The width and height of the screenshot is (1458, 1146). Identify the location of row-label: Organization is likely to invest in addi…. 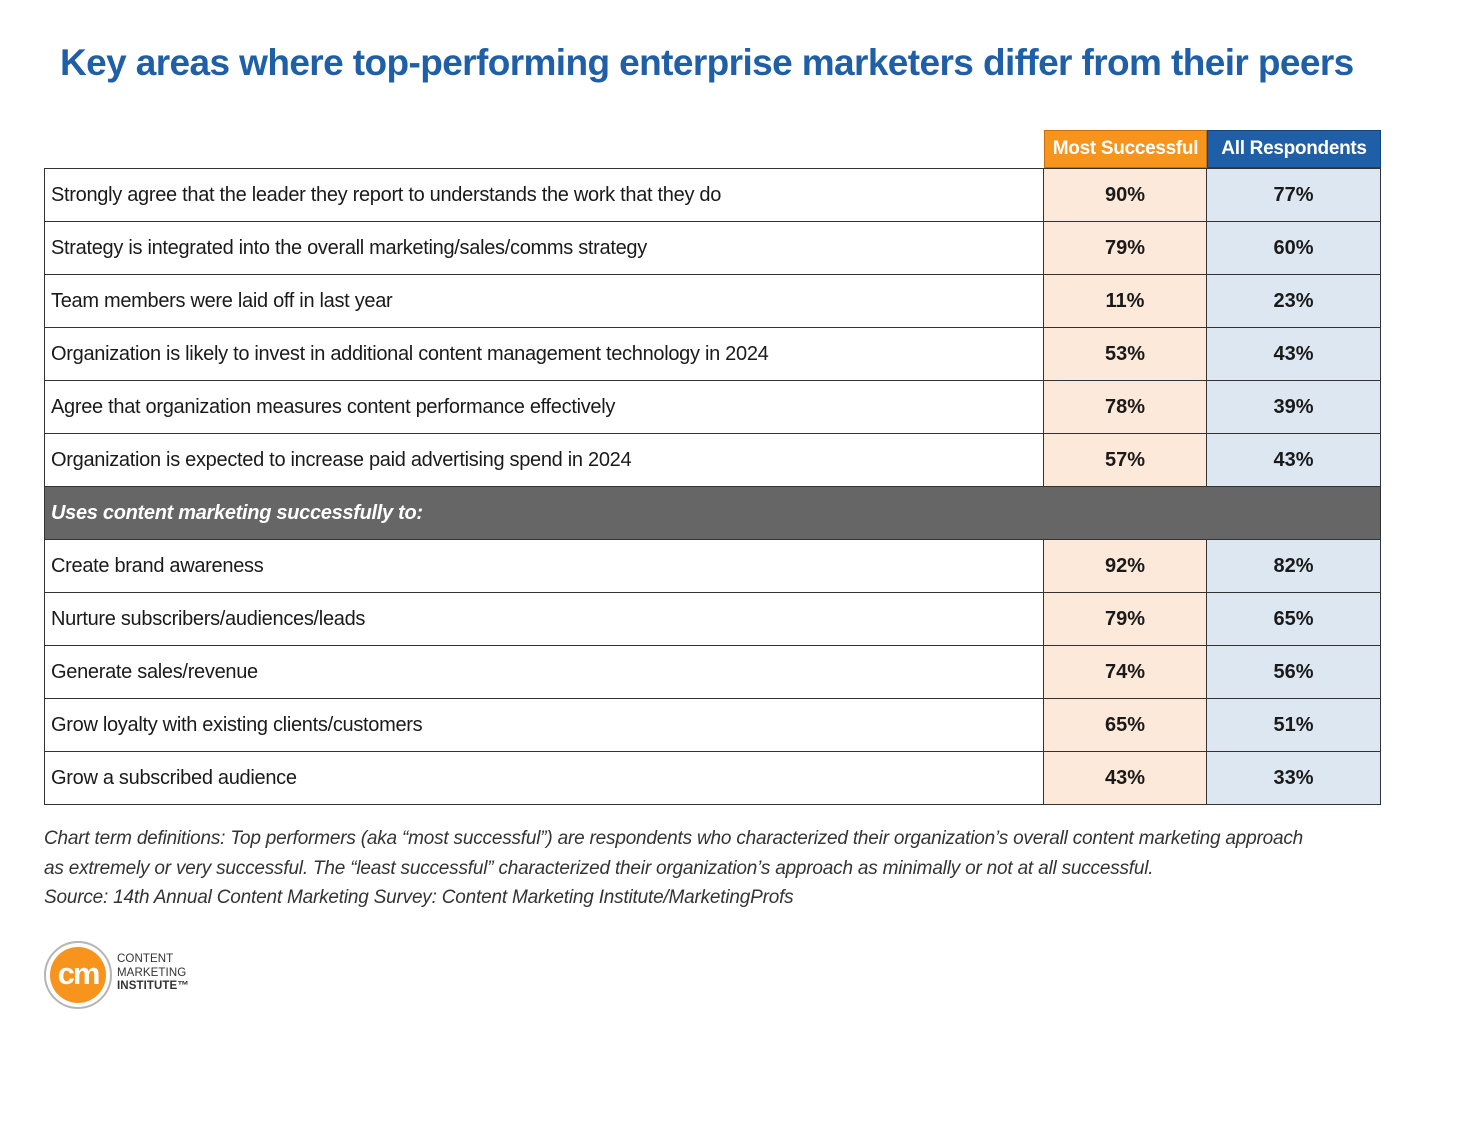
(544, 354).